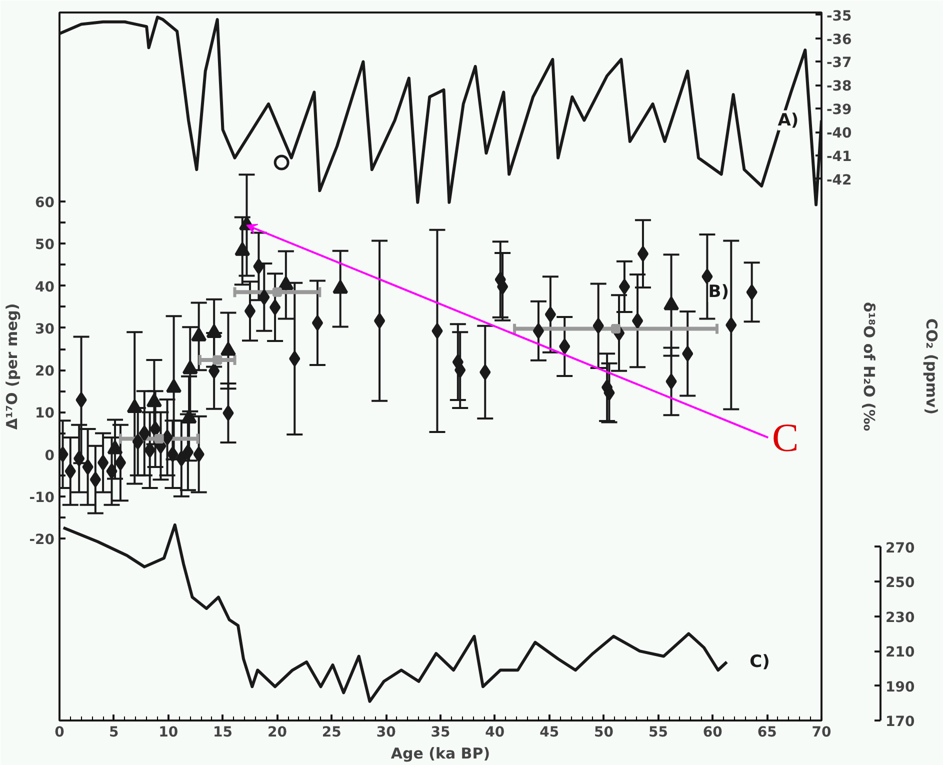  I want to click on series-label: C), so click(760, 662).